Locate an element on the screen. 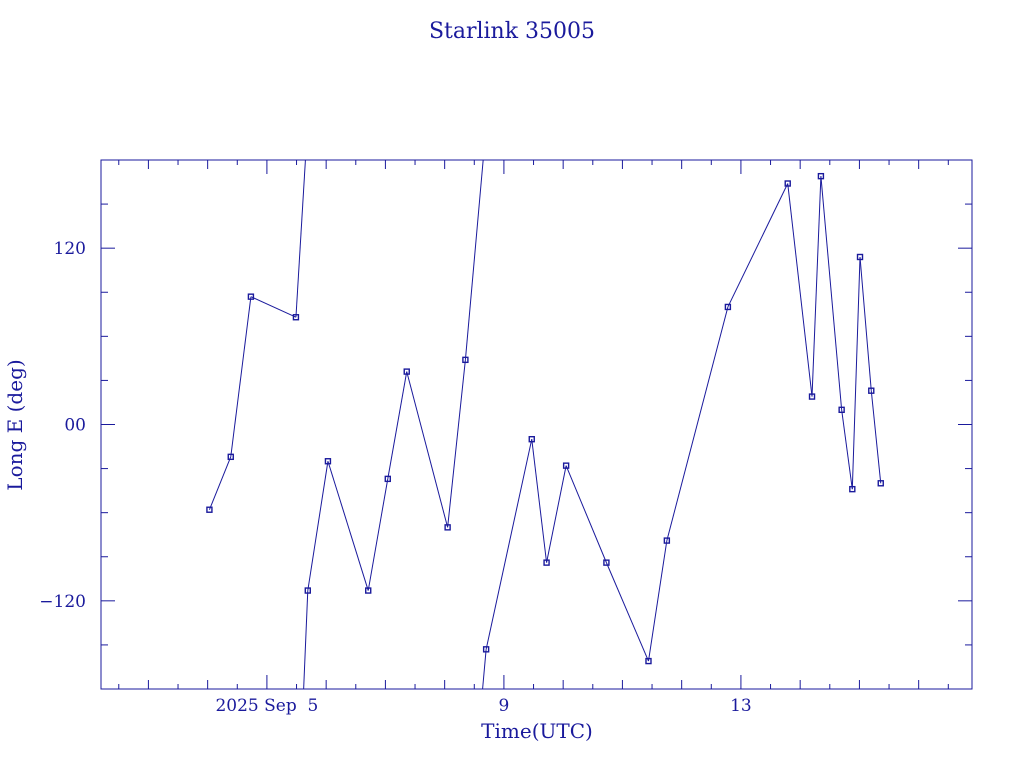  y-tick-label: 120 is located at coordinates (70, 249).